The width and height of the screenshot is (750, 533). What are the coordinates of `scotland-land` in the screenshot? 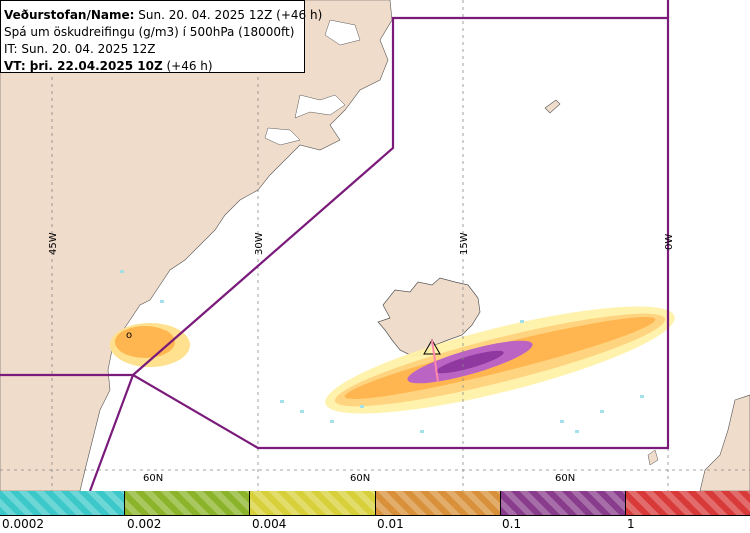 It's located at (724, 442).